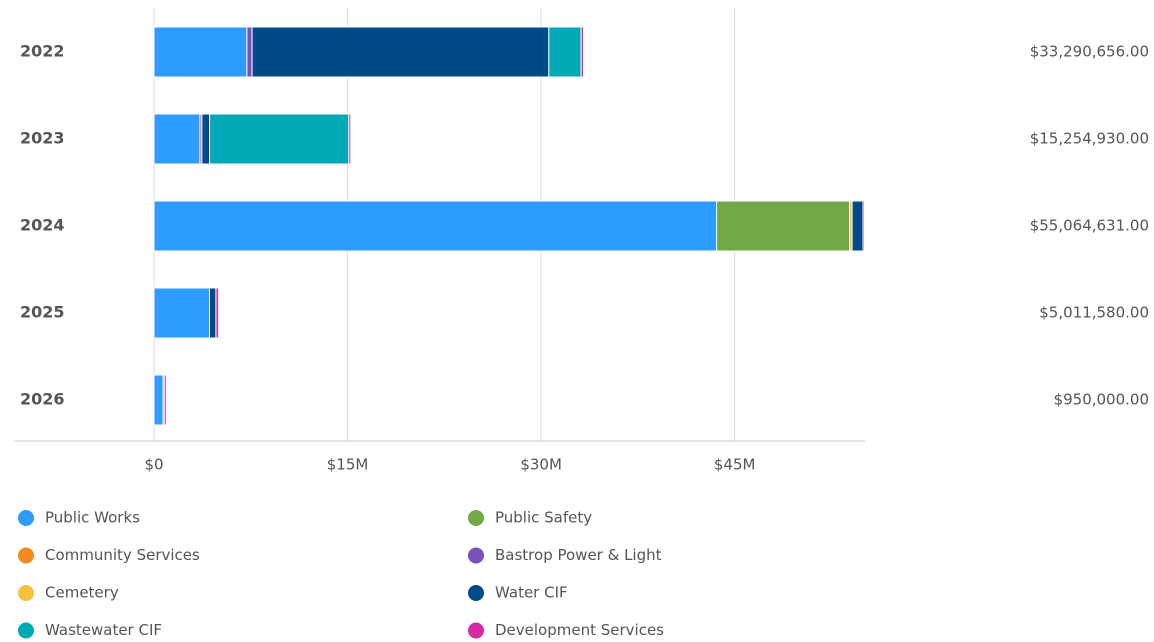 The height and width of the screenshot is (642, 1154). Describe the element at coordinates (1101, 400) in the screenshot. I see `total-label: $950,000.00` at that location.